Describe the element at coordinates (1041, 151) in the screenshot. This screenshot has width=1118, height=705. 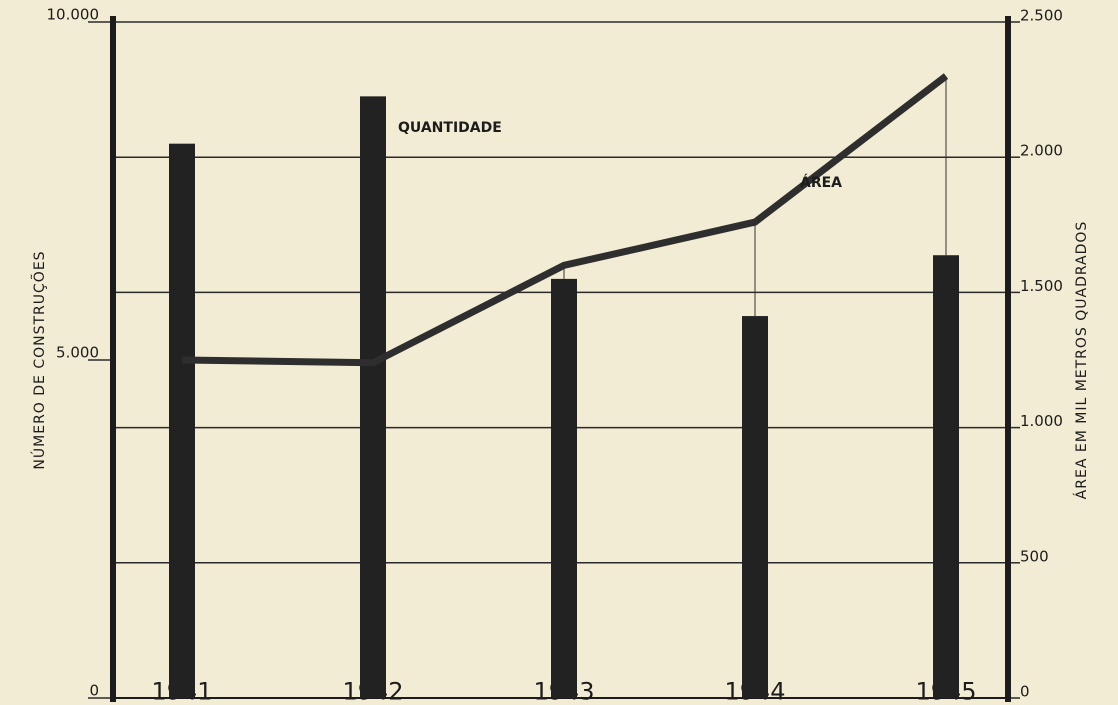
I see `y2-tick-label: 2.000` at that location.